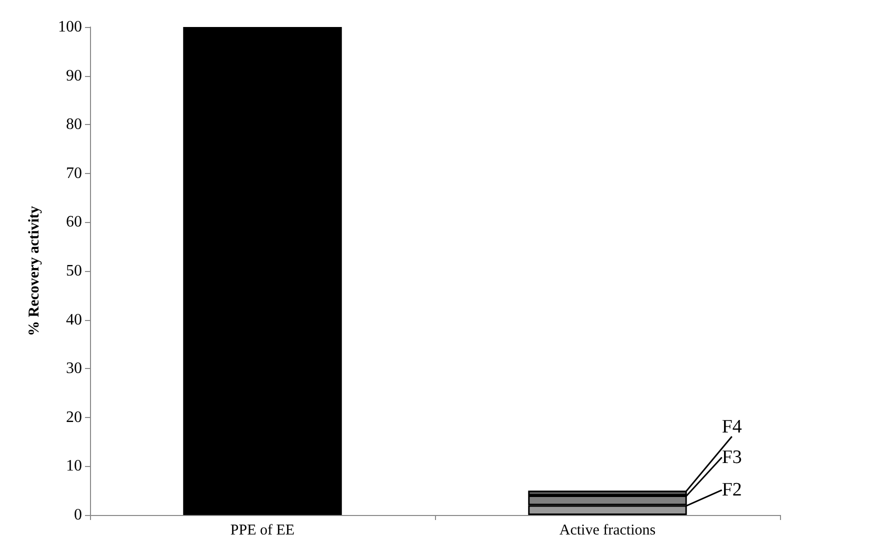  Describe the element at coordinates (732, 490) in the screenshot. I see `legend-label: F2` at that location.